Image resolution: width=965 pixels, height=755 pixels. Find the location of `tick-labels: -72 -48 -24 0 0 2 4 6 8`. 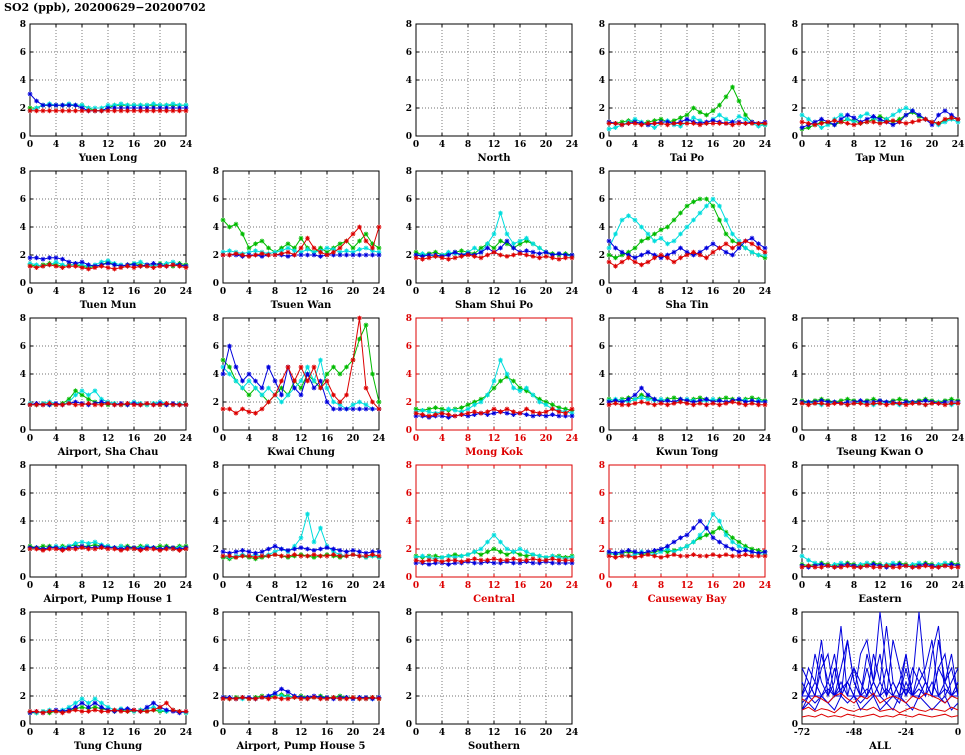

tick-labels: -72 -48 -24 0 0 2 4 6 8 is located at coordinates (876, 673).